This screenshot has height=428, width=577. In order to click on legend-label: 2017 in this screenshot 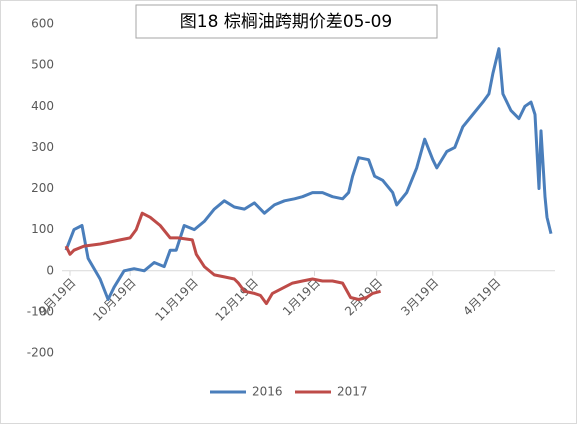, I will do `click(352, 392)`.